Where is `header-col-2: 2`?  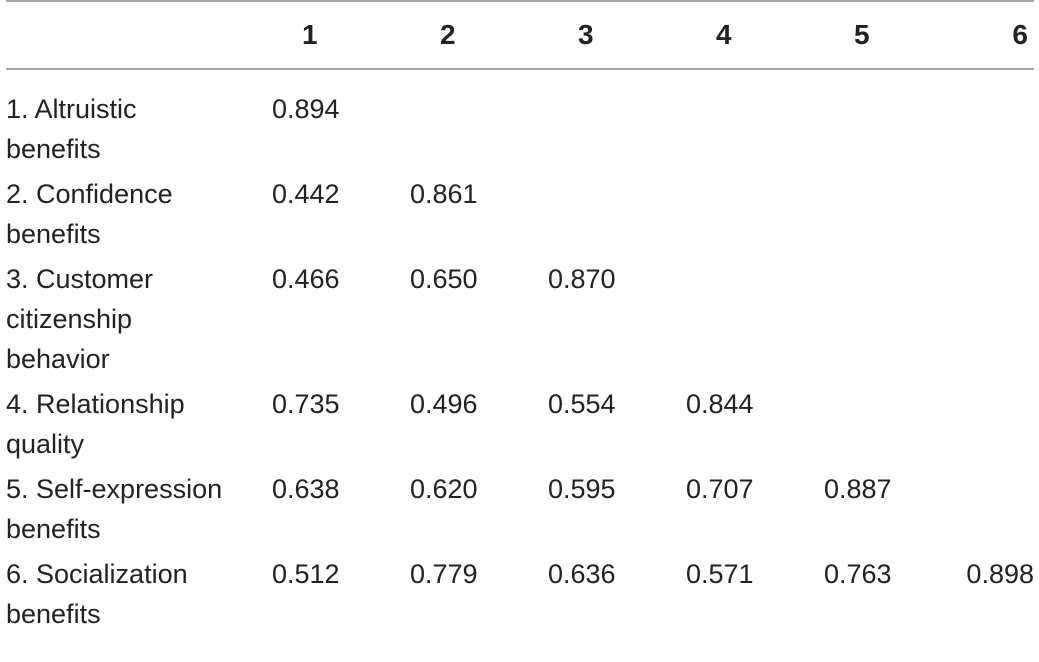 header-col-2: 2 is located at coordinates (471, 35).